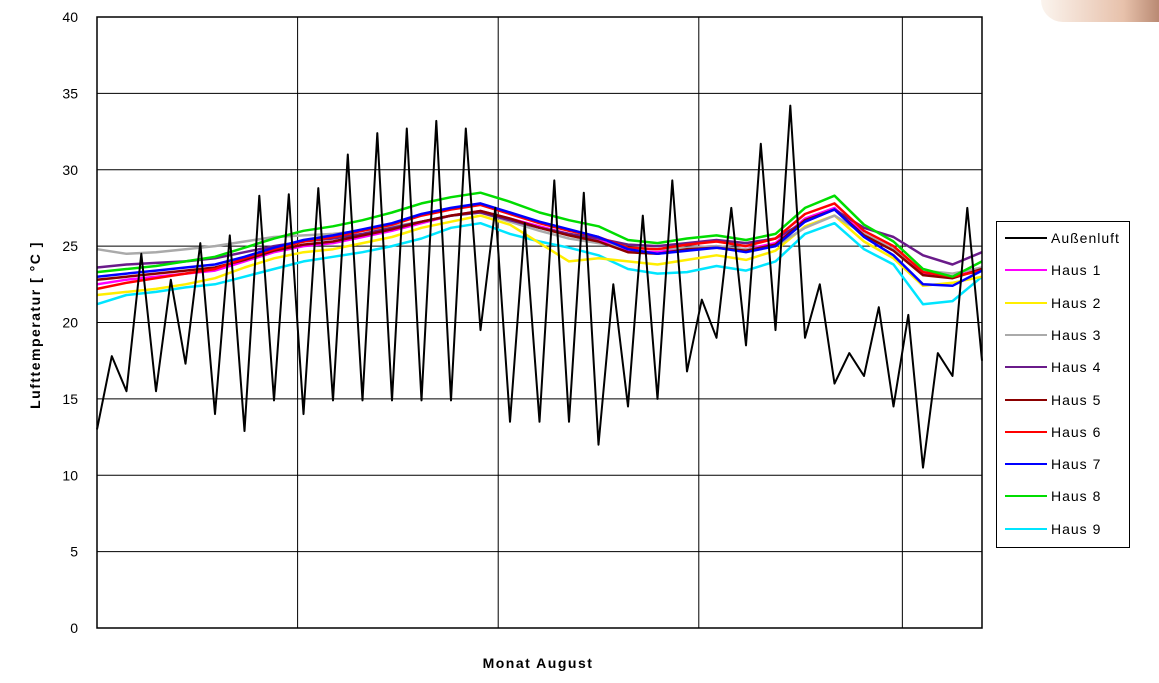 This screenshot has height=683, width=1159. Describe the element at coordinates (1076, 302) in the screenshot. I see `legend-label: Haus 2` at that location.